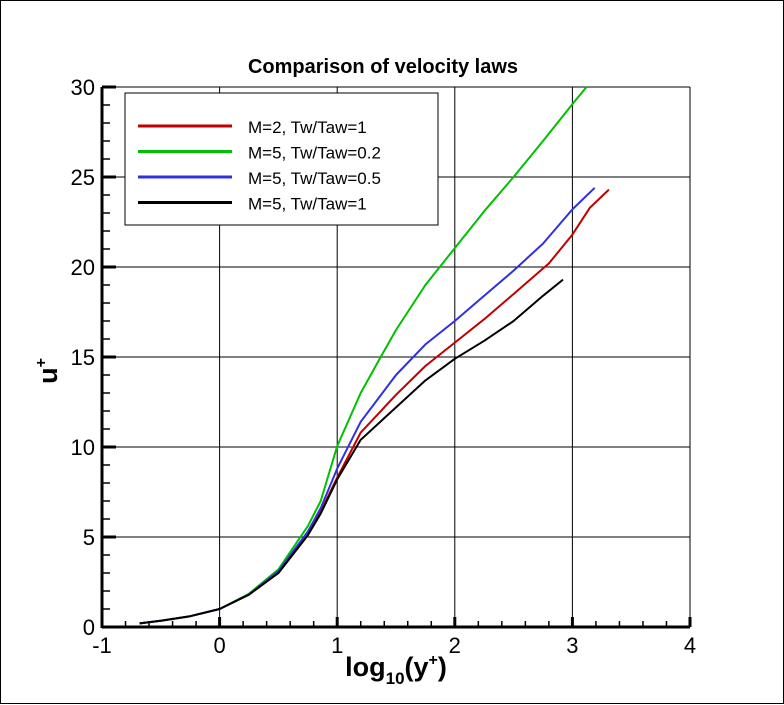  Describe the element at coordinates (442, 667) in the screenshot. I see `x-axis-label-close: )` at that location.